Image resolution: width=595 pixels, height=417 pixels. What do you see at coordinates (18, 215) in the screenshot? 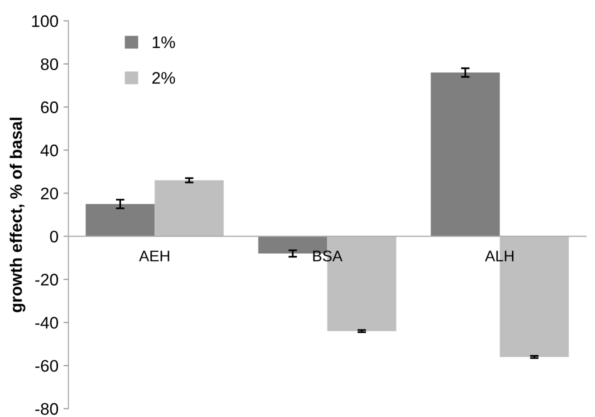
I see `y-axis-title: growth effect, % of basal` at bounding box center [18, 215].